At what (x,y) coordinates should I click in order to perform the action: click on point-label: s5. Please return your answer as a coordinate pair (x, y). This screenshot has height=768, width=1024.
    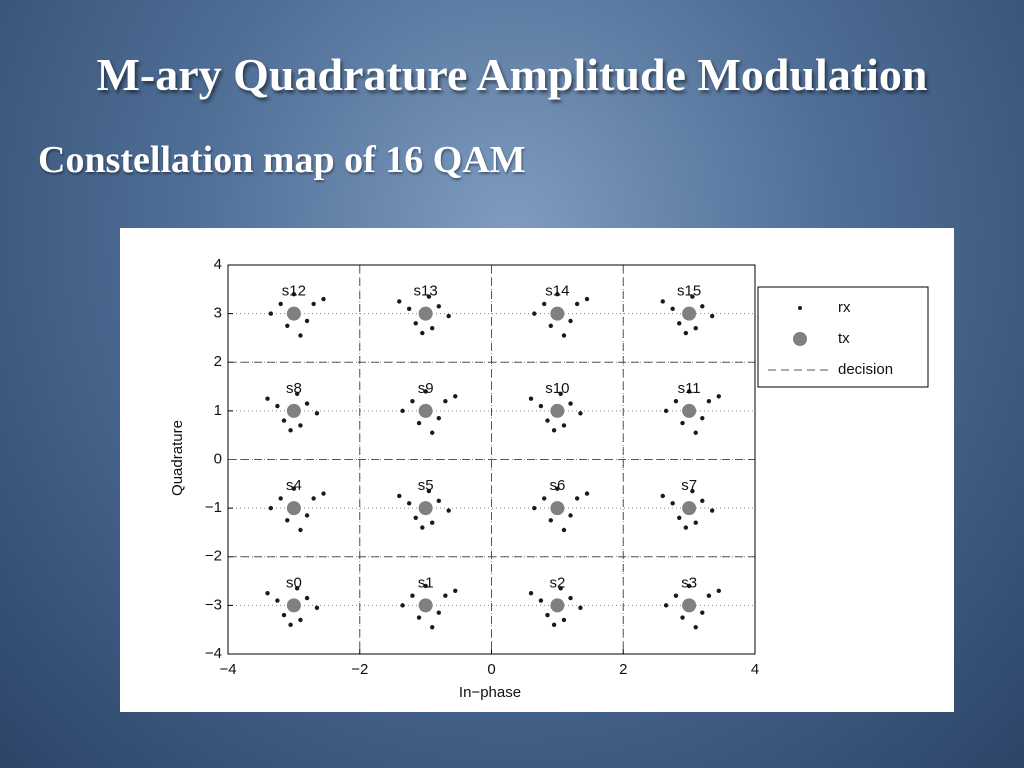
    Looking at the image, I should click on (426, 485).